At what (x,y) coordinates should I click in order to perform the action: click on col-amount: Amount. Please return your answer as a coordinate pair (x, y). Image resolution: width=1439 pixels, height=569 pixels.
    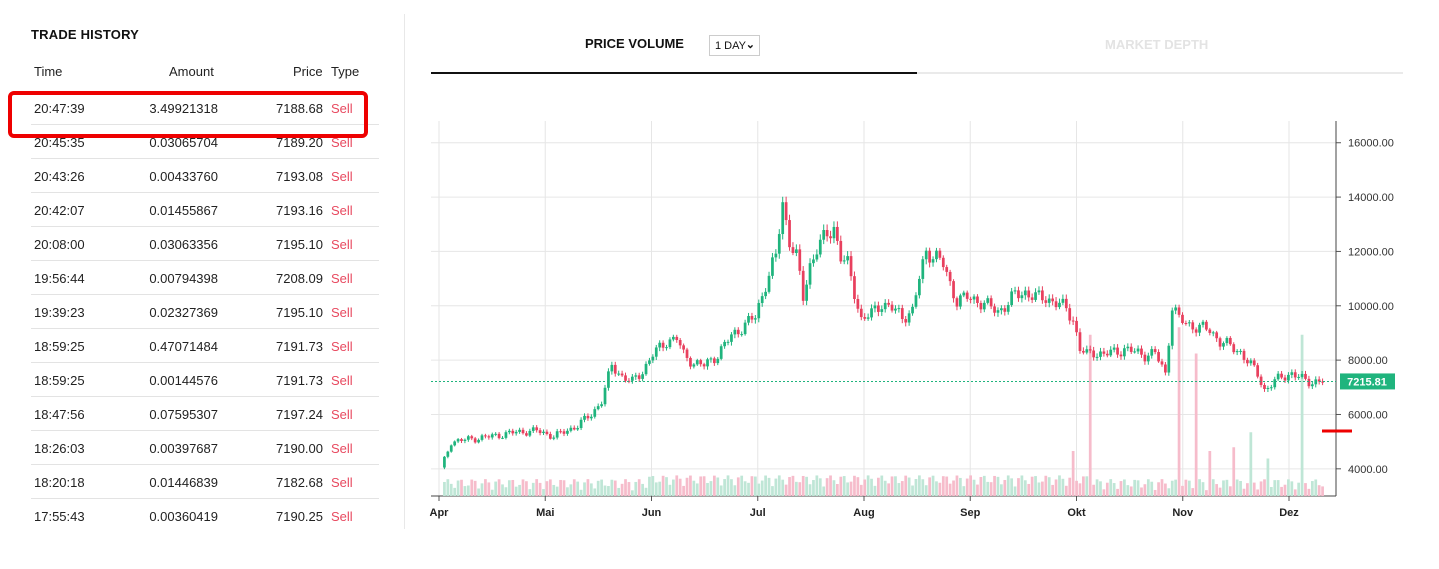
    Looking at the image, I should click on (191, 71).